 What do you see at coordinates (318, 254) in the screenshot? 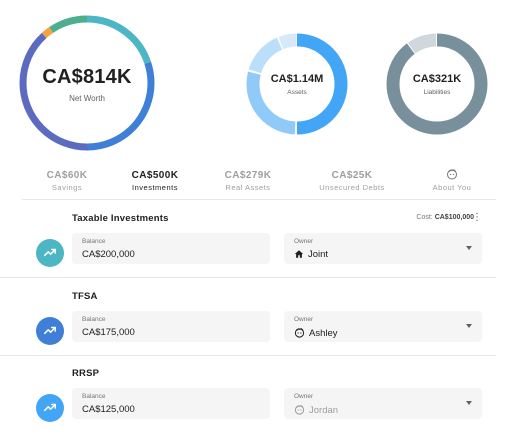
I see `owner-name: Joint` at bounding box center [318, 254].